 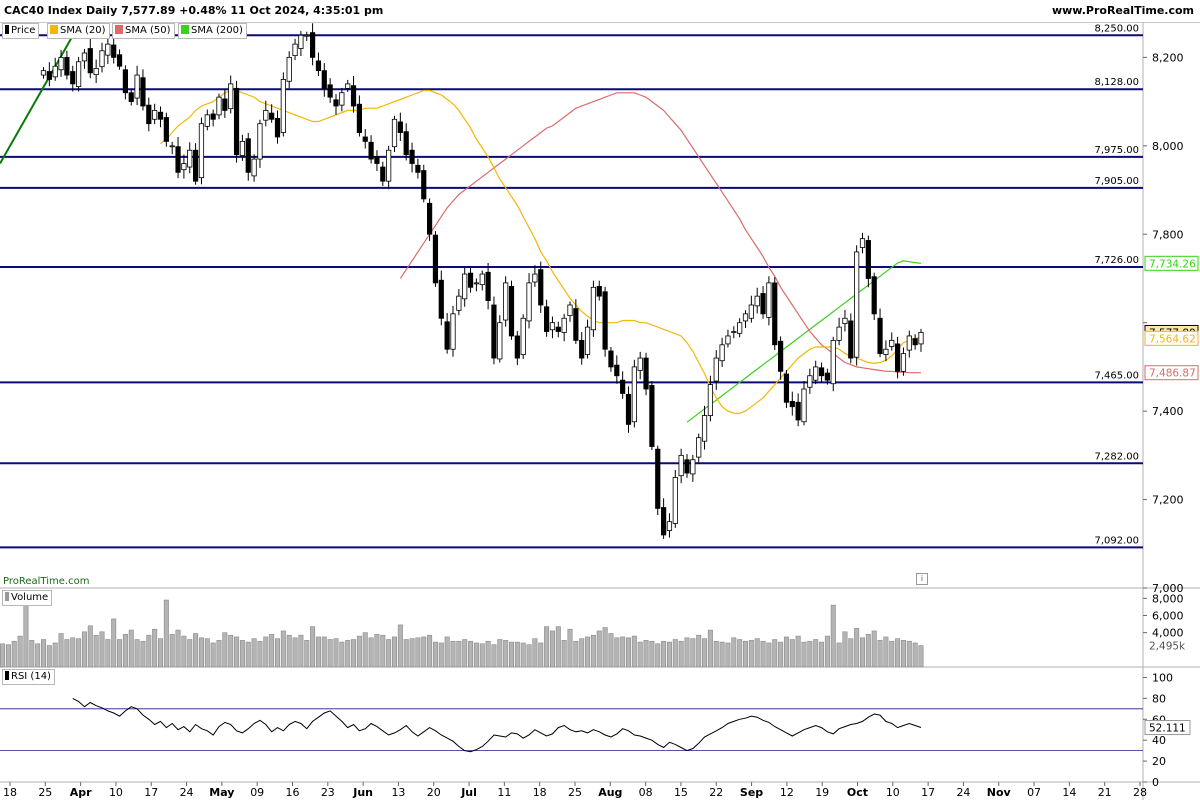 What do you see at coordinates (999, 792) in the screenshot?
I see `time-axis-label: Nov` at bounding box center [999, 792].